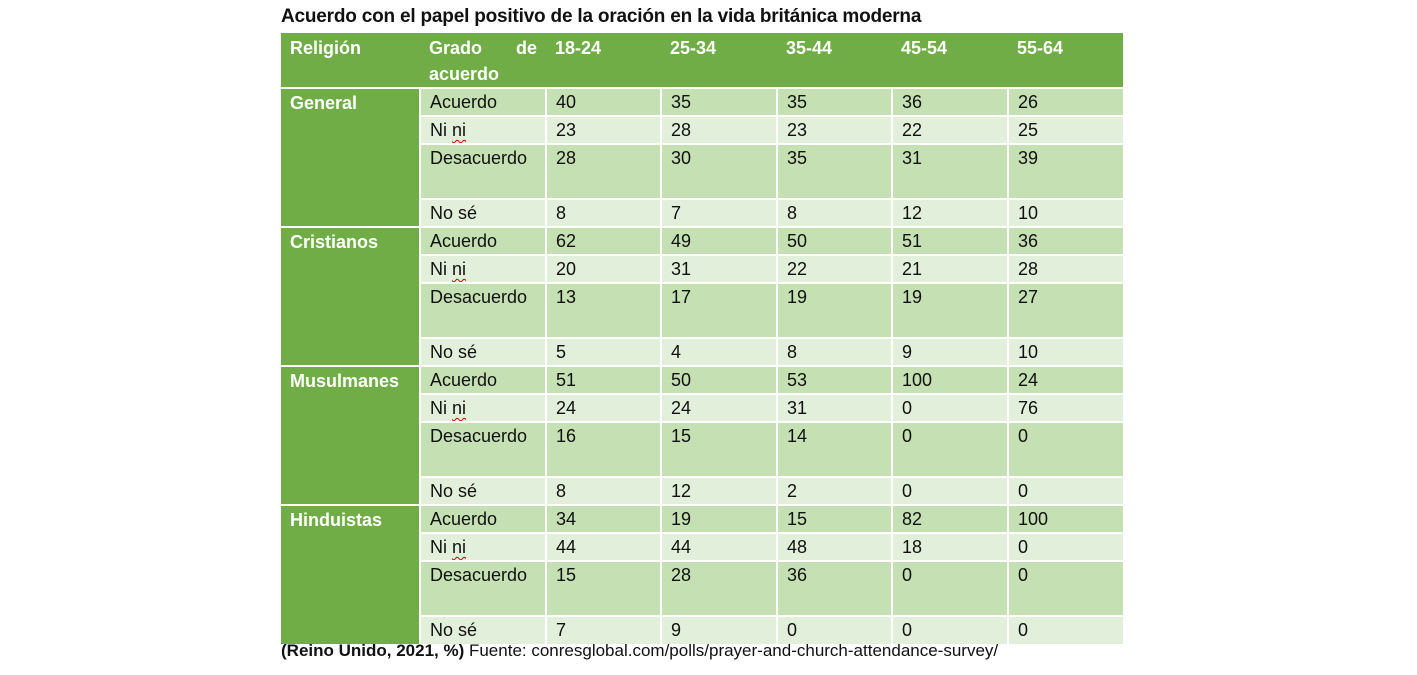 This screenshot has height=675, width=1417. Describe the element at coordinates (373, 650) in the screenshot. I see `footer-region: (Reino Unido, 2021, %)` at that location.